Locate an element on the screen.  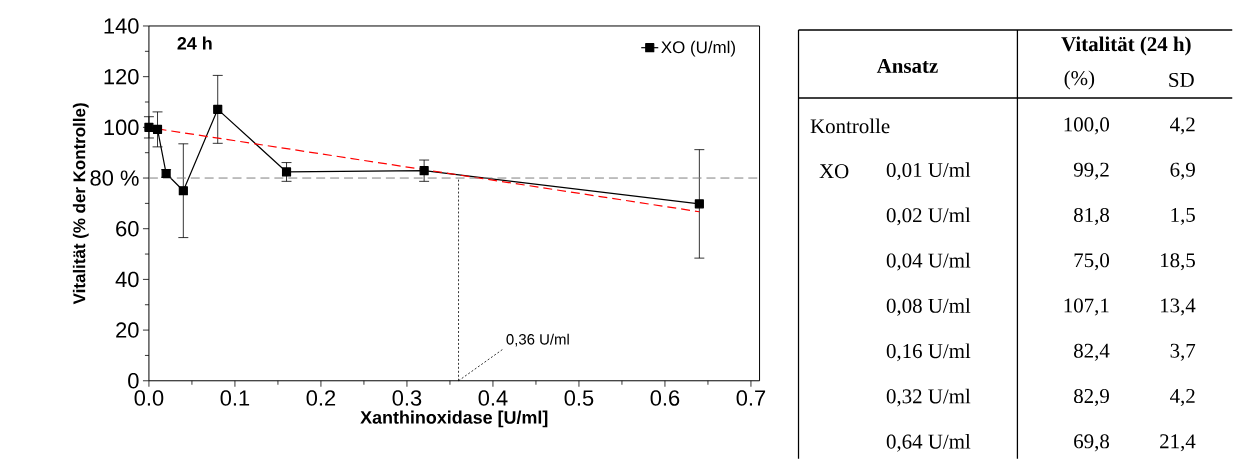
y-tick-label: 100 is located at coordinates (121, 127).